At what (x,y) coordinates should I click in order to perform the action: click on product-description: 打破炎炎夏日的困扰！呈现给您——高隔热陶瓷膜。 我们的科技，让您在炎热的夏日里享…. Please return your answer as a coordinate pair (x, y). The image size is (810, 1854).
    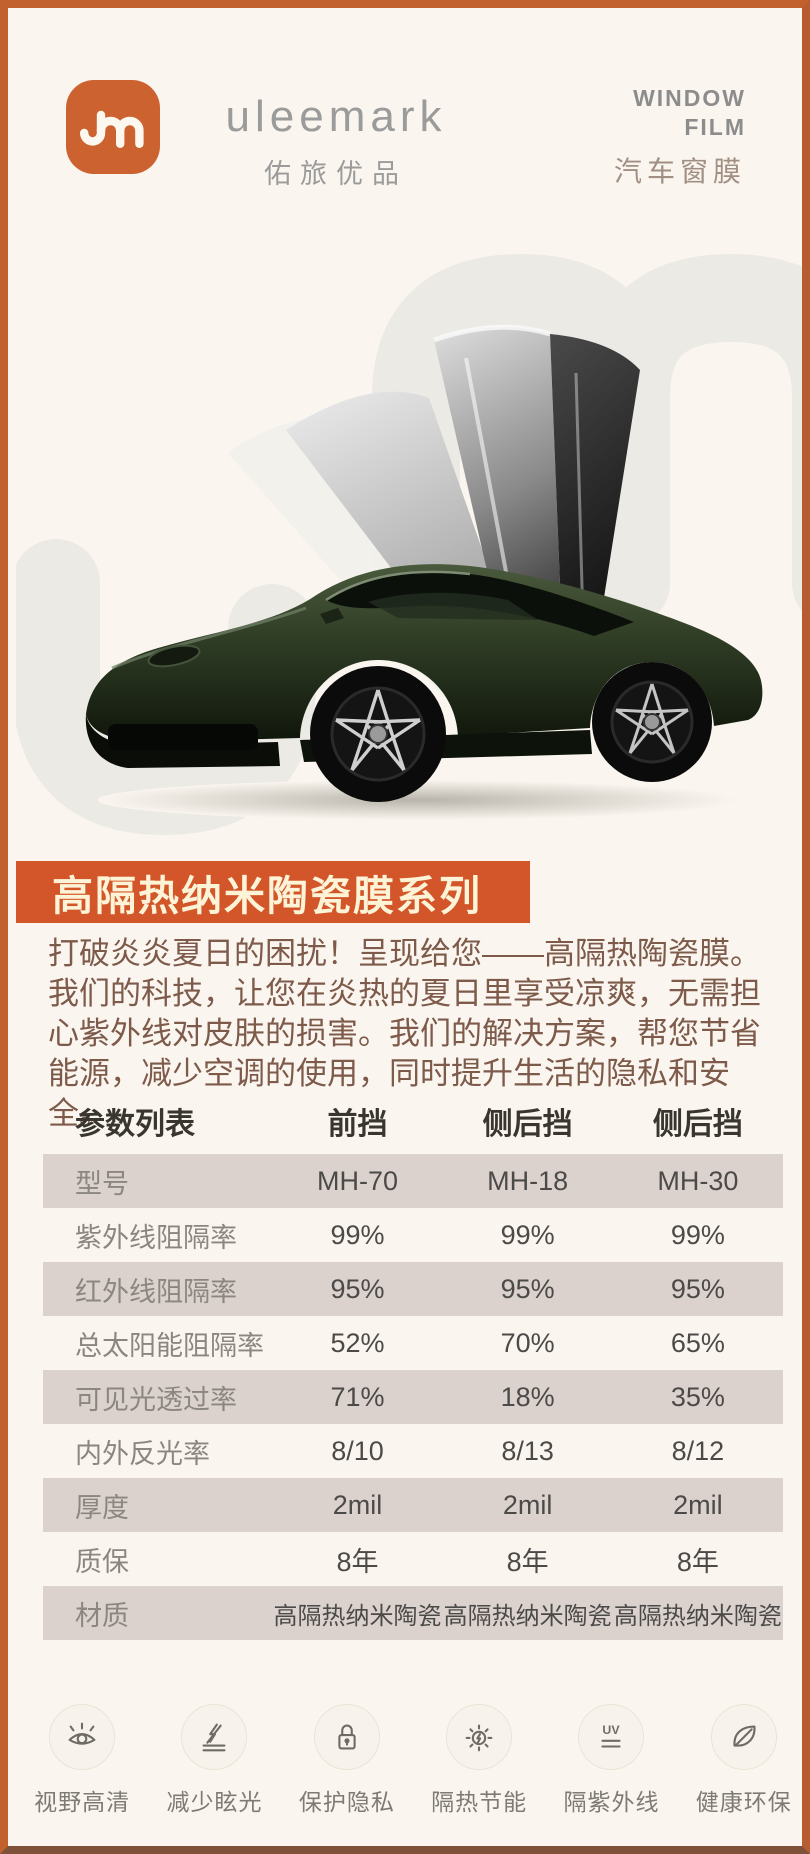
    Looking at the image, I should click on (417, 1034).